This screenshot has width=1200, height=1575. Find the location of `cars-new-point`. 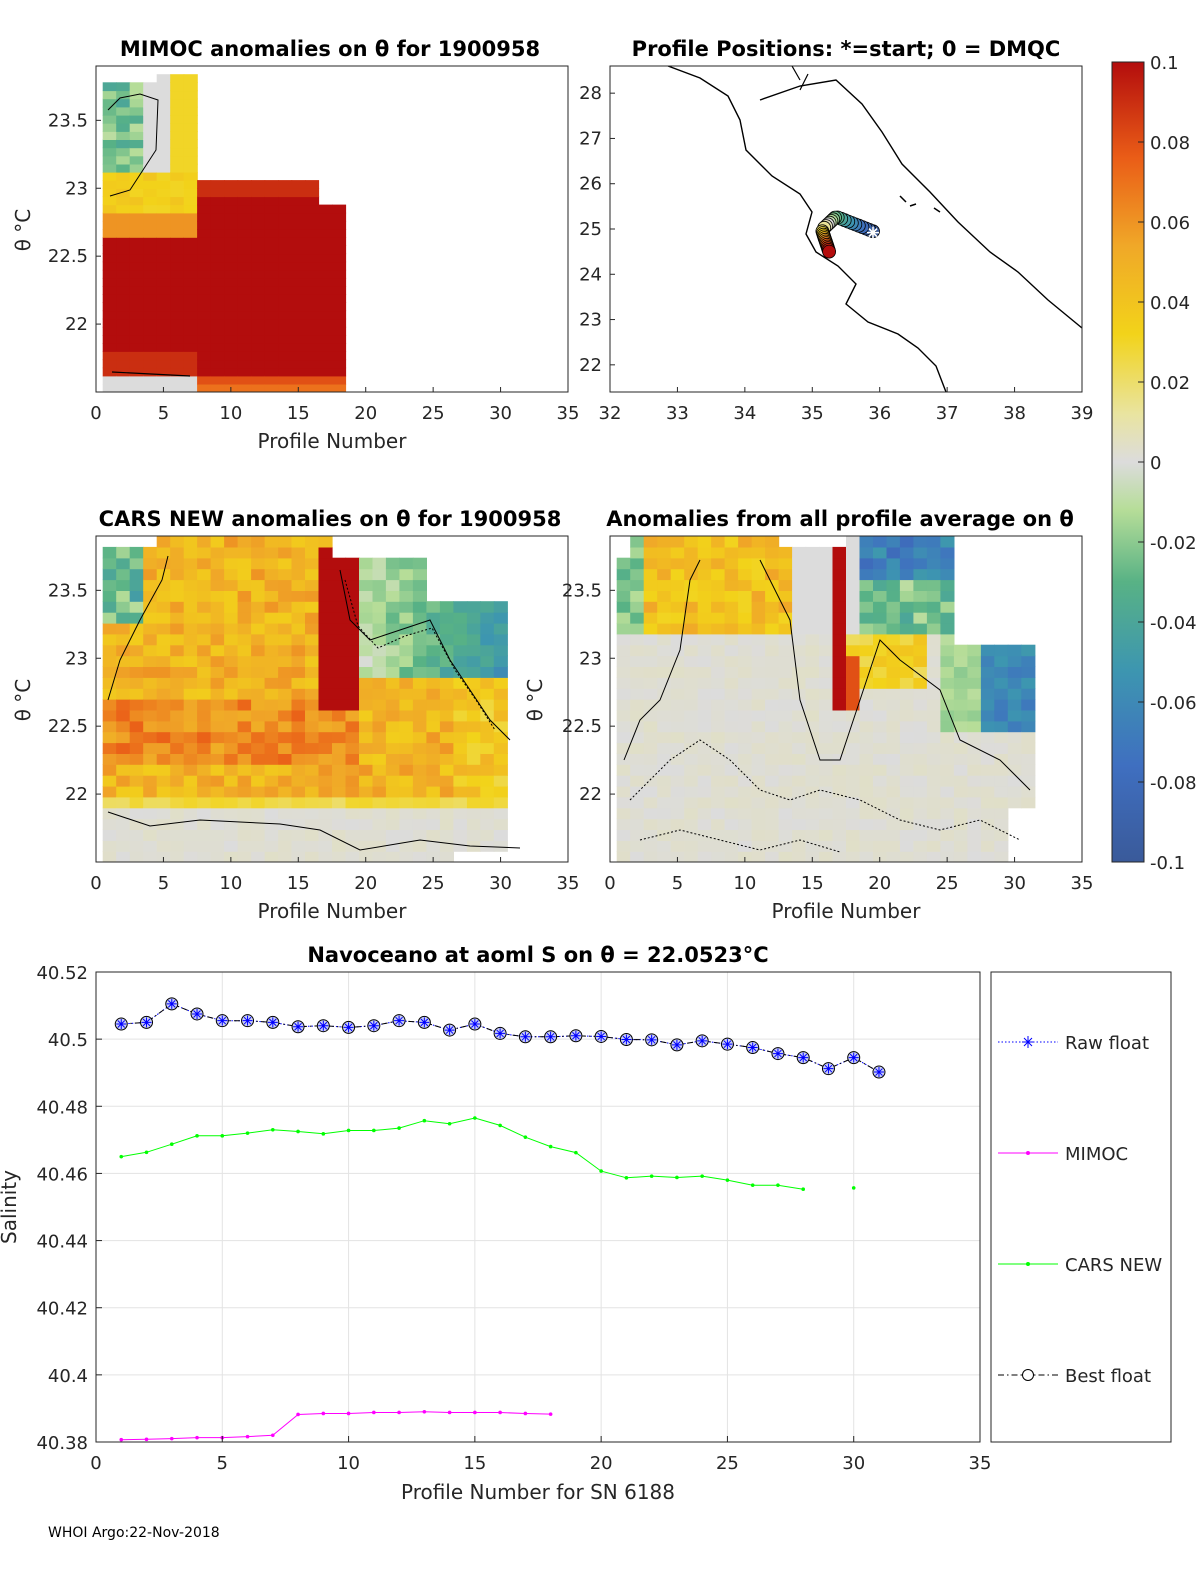

cars-new-point is located at coordinates (273, 1129).